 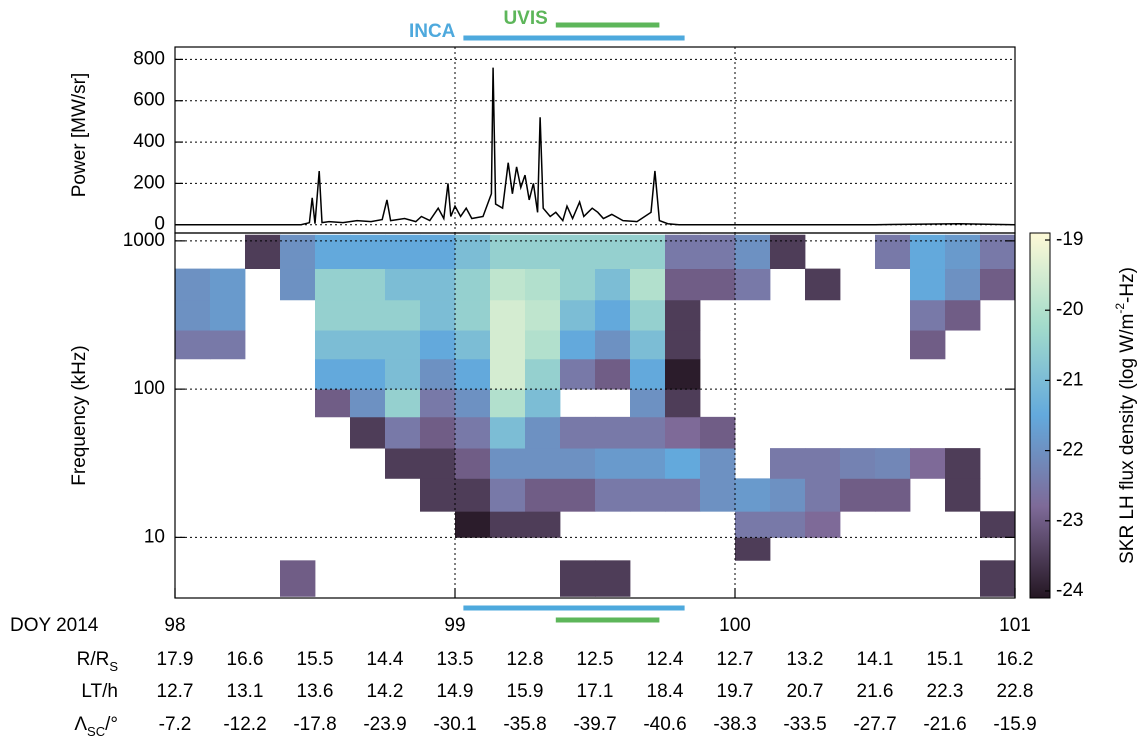 I want to click on table-cell: 12.4, so click(x=665, y=659).